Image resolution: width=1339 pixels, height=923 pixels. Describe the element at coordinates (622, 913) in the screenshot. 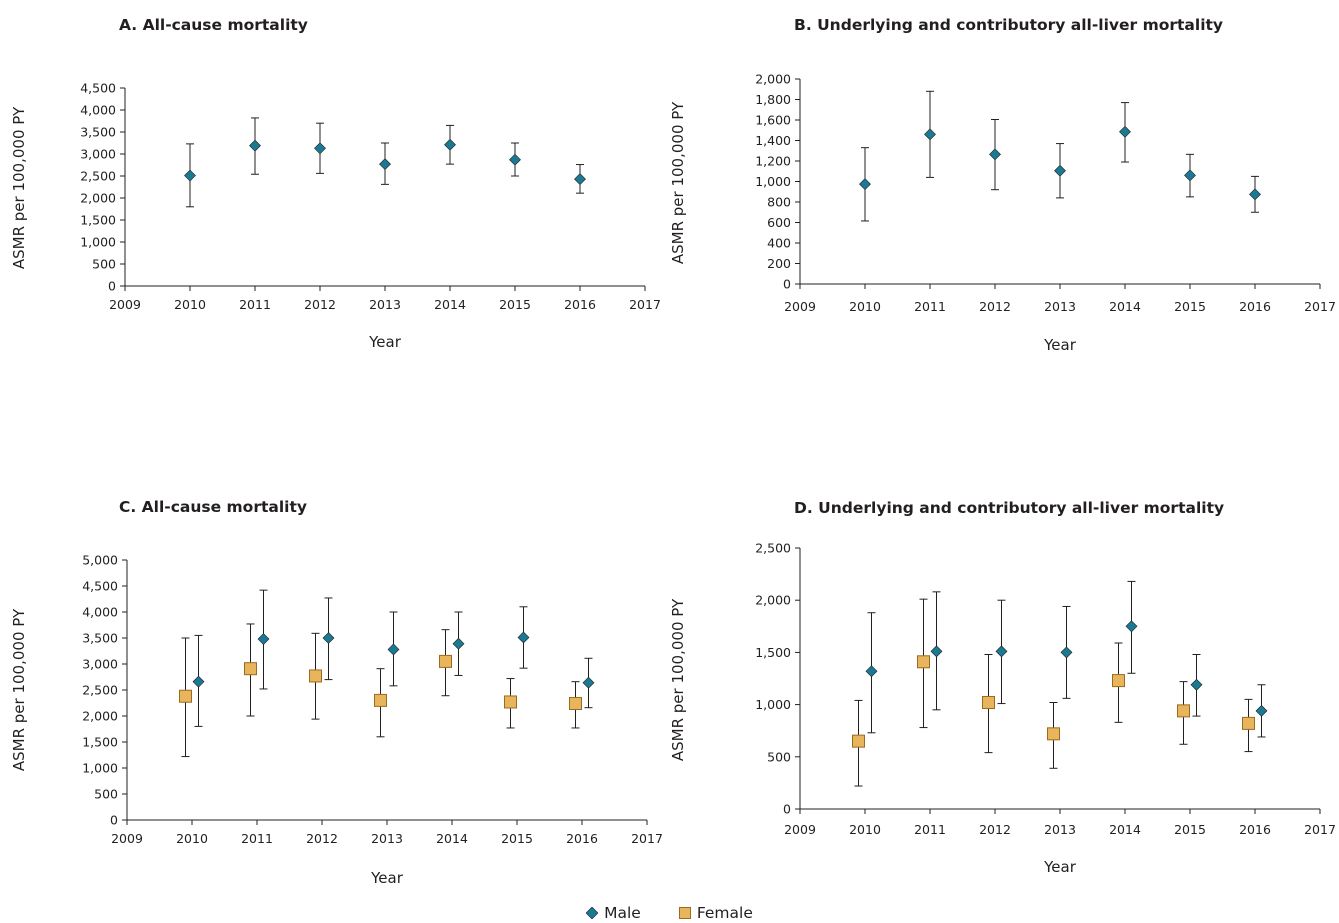

I see `legend-label-male: Male` at that location.